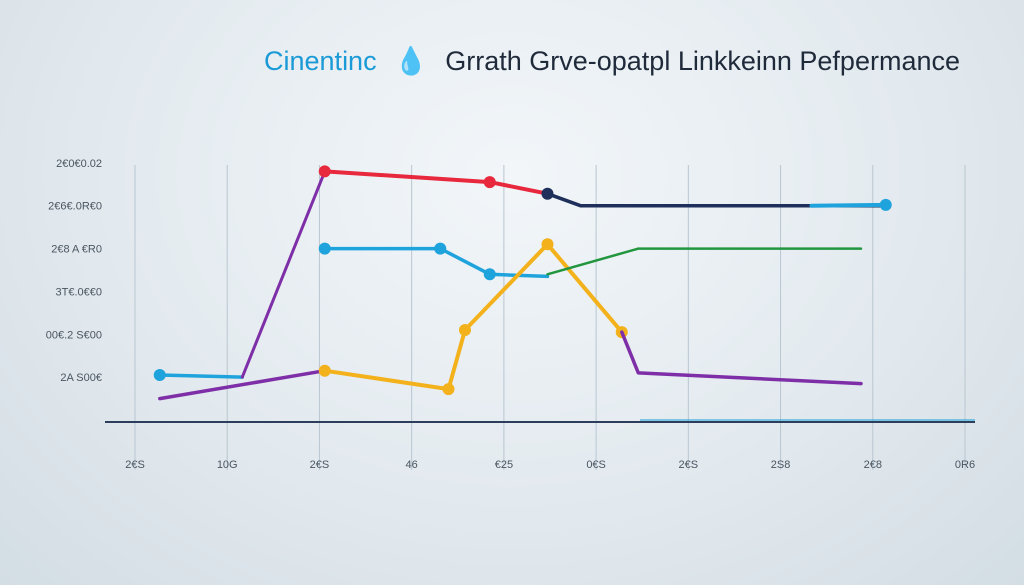 This screenshot has width=1024, height=585. Describe the element at coordinates (411, 60) in the screenshot. I see `drop-icon: 💧` at that location.